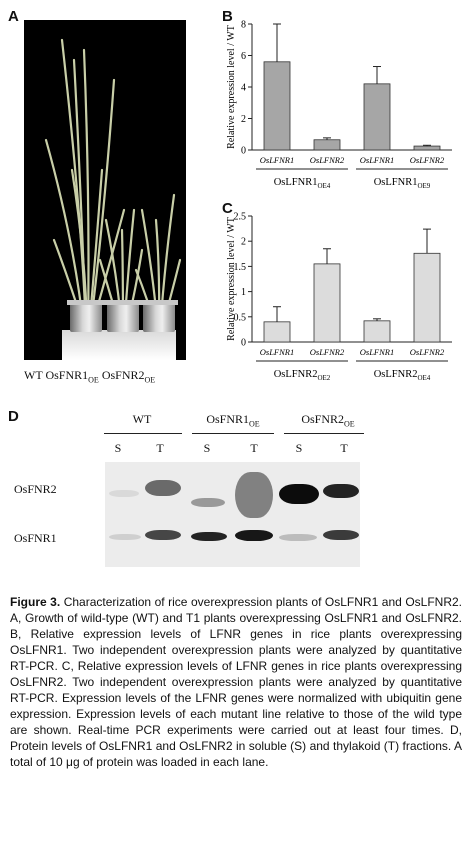 This screenshot has height=849, width=471. What do you see at coordinates (232, 514) in the screenshot?
I see `western-blot` at bounding box center [232, 514].